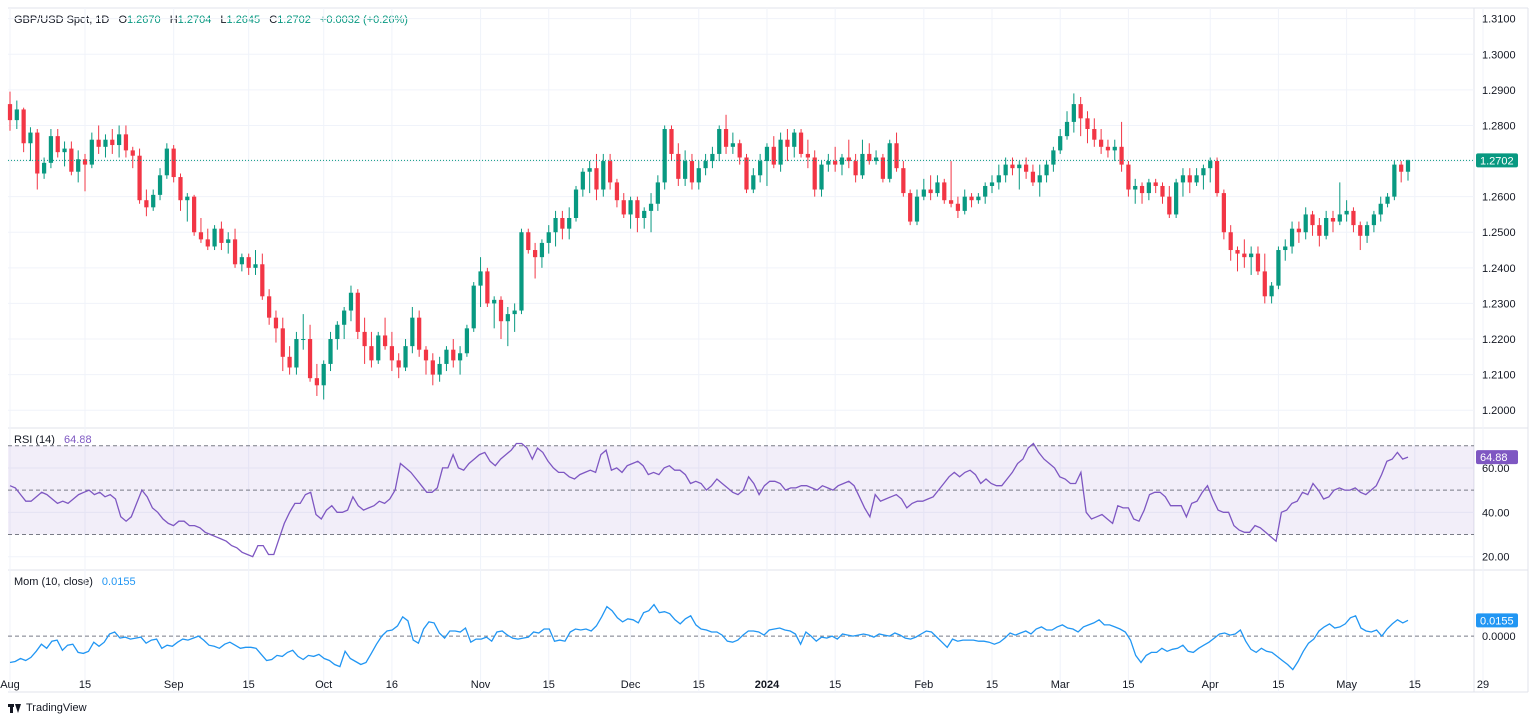 This screenshot has width=1536, height=722. I want to click on rsi-badge, so click(1497, 457).